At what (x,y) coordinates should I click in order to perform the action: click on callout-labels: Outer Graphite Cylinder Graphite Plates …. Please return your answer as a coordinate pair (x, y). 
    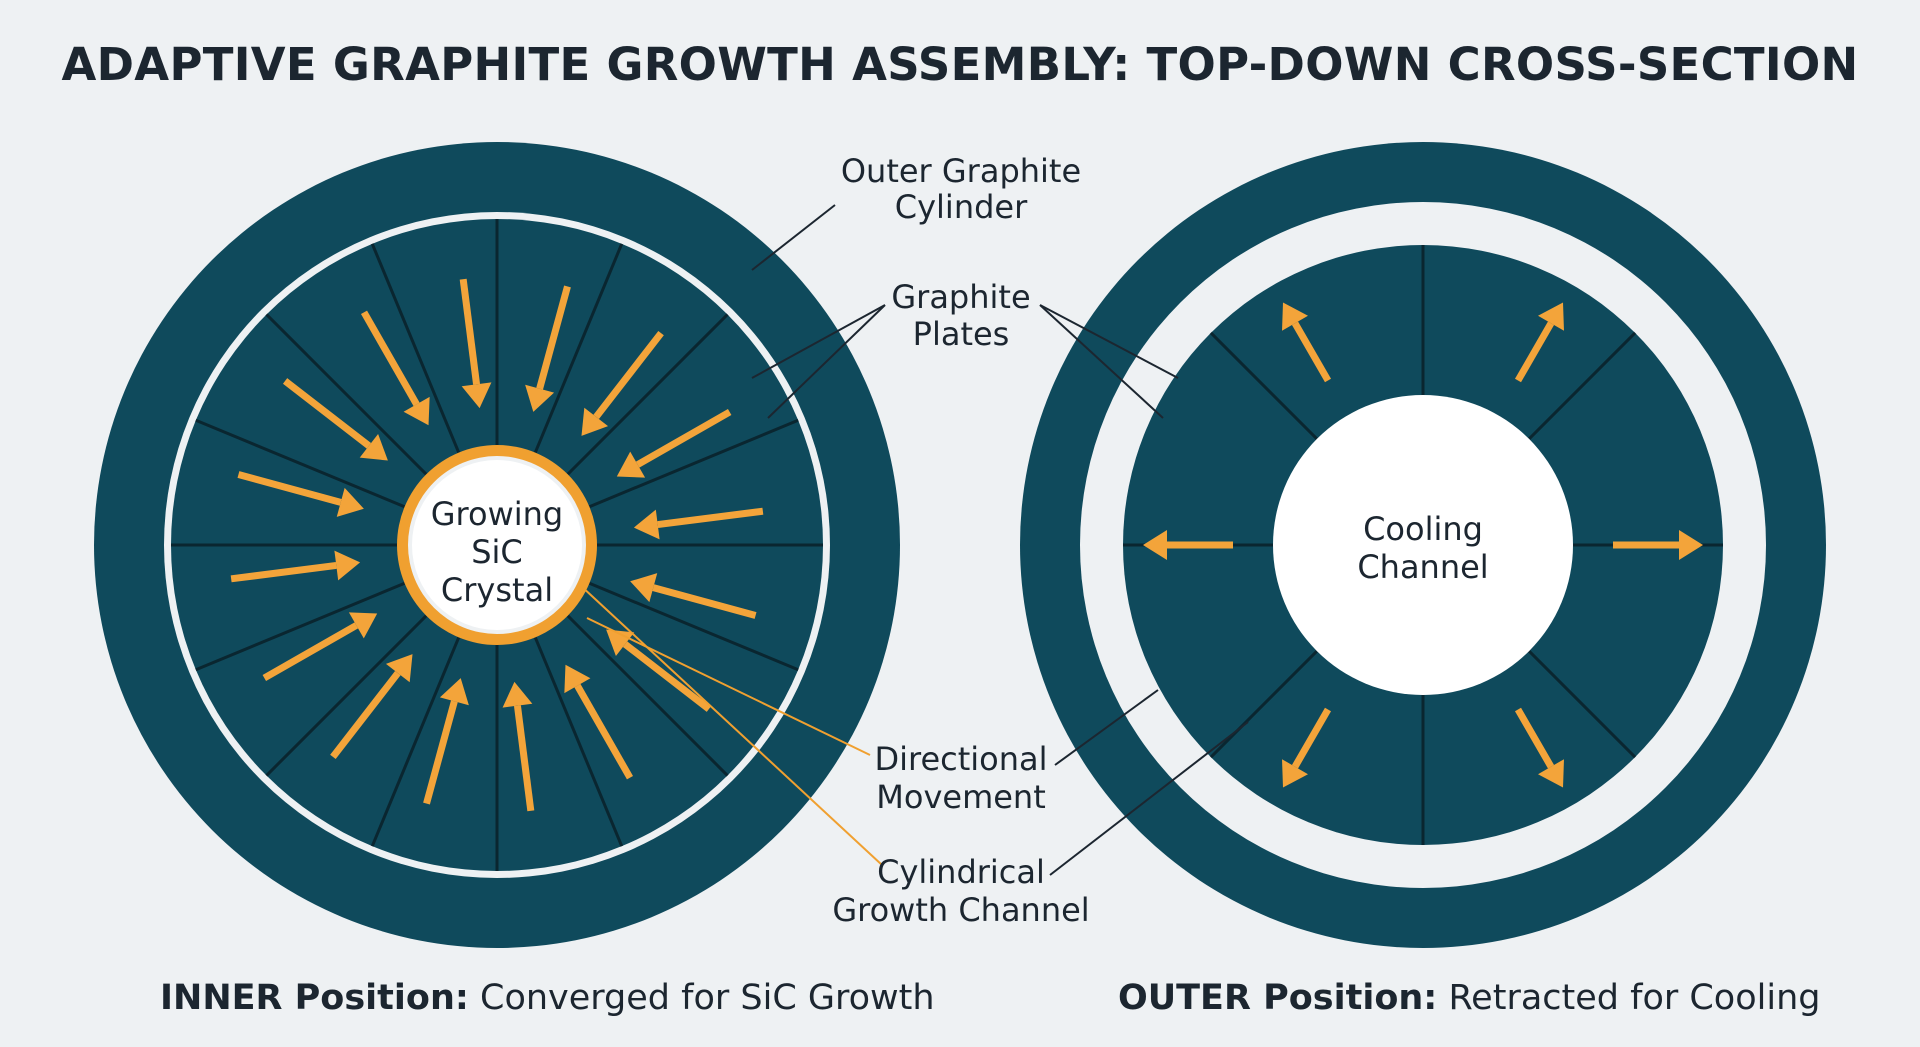
    Looking at the image, I should click on (960, 540).